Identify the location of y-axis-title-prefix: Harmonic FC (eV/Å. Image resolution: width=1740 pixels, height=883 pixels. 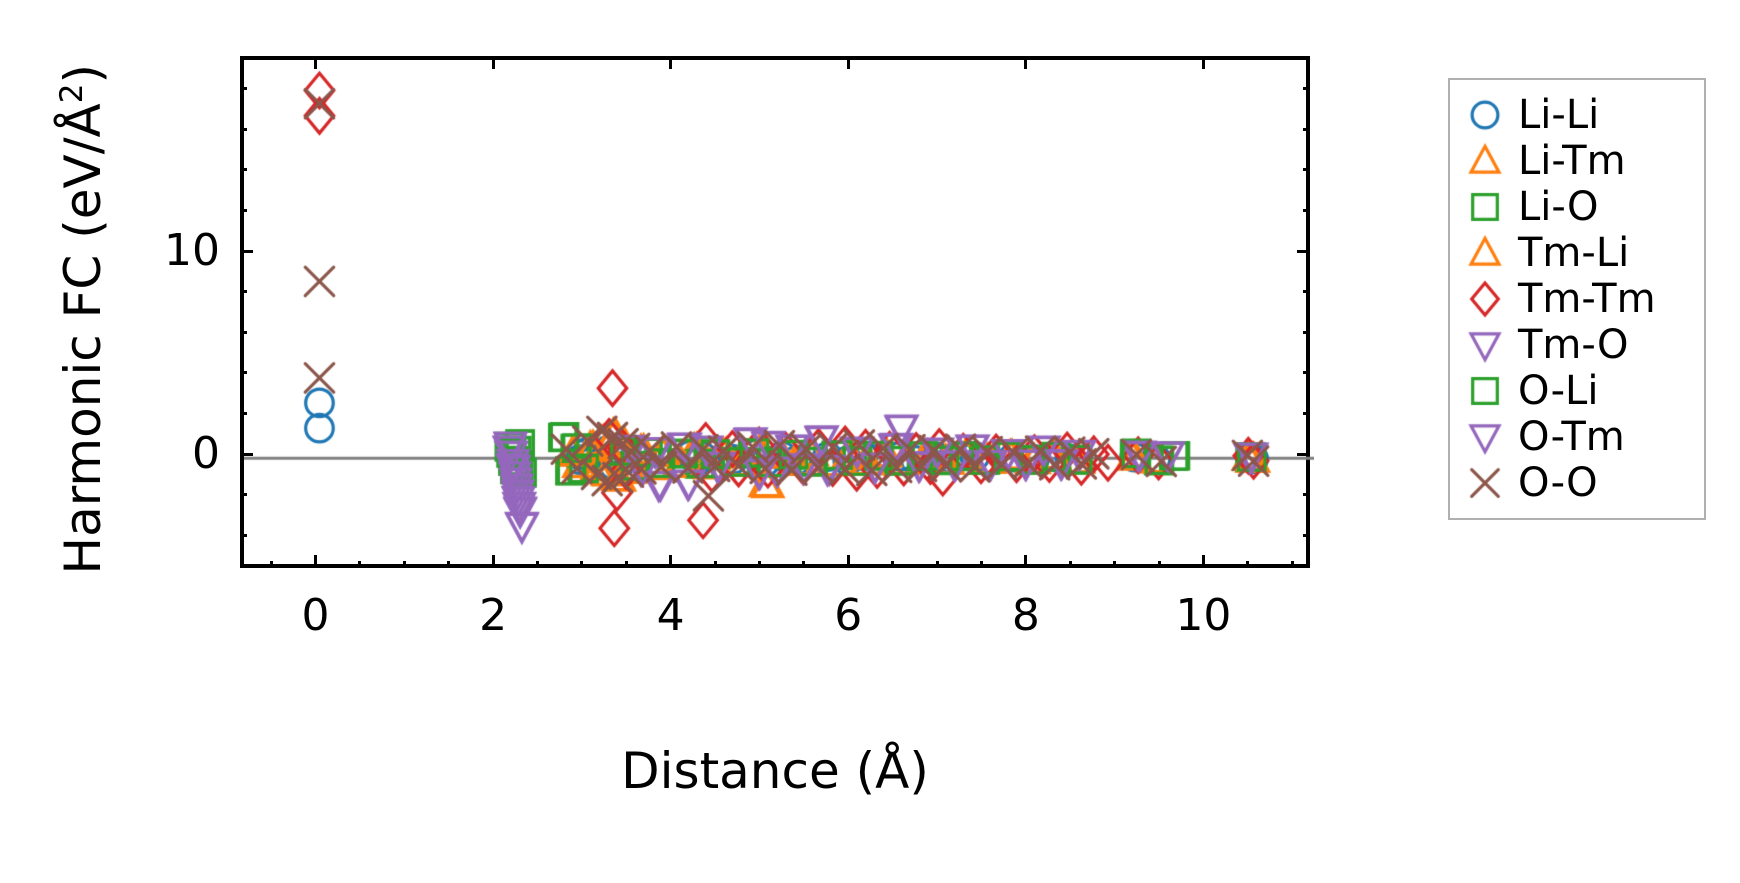
(82, 339).